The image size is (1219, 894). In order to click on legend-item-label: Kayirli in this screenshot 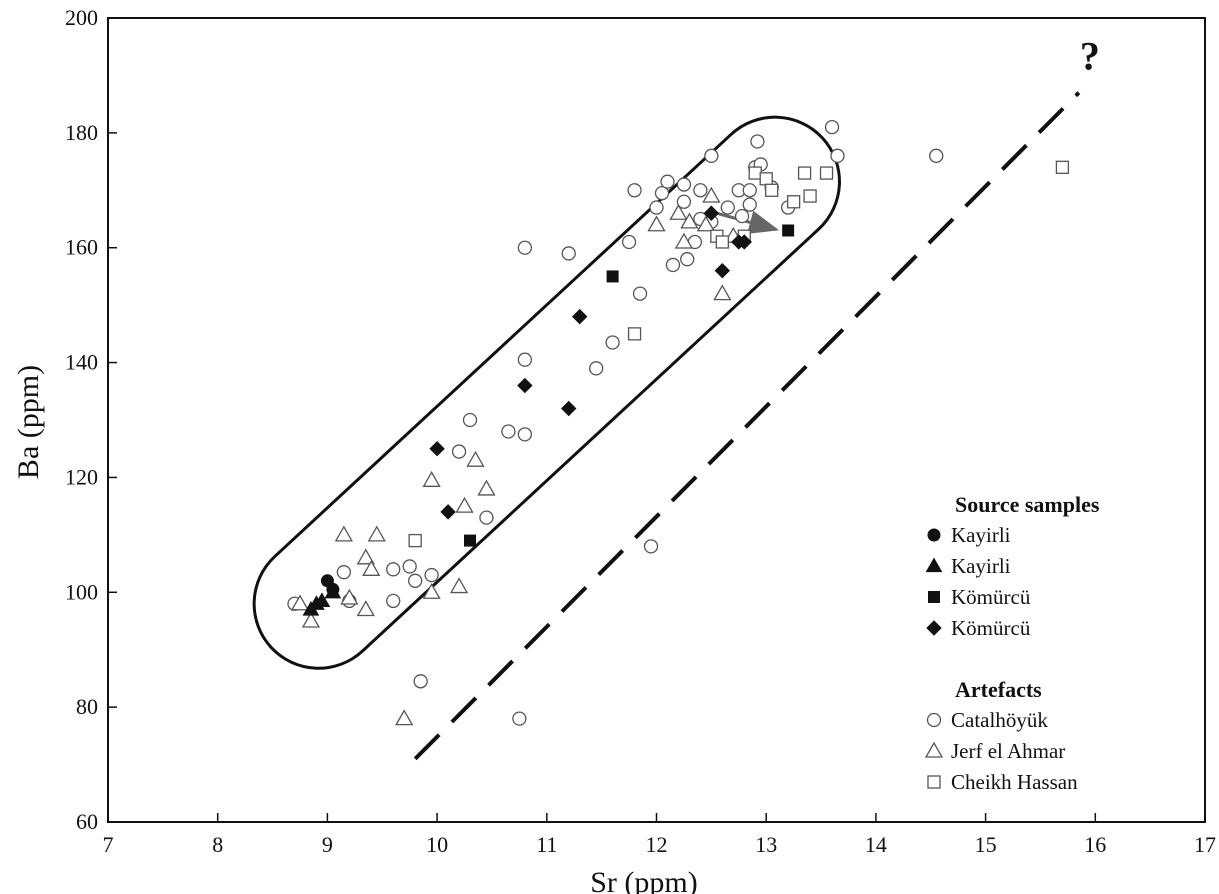, I will do `click(981, 566)`.